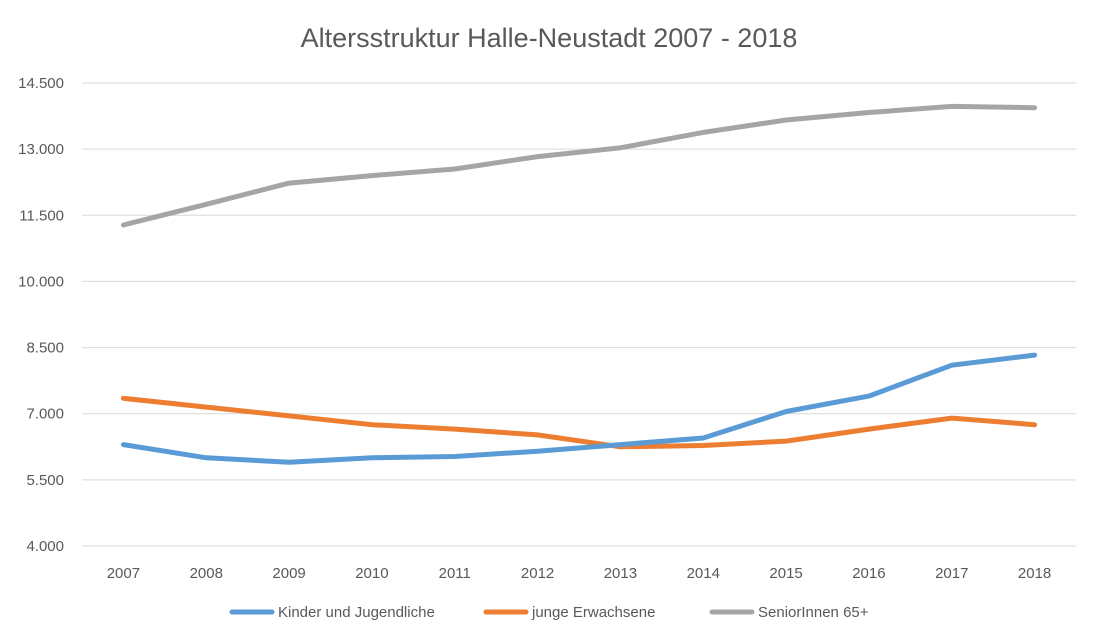  Describe the element at coordinates (41, 83) in the screenshot. I see `y-tick-label: 14.500` at that location.